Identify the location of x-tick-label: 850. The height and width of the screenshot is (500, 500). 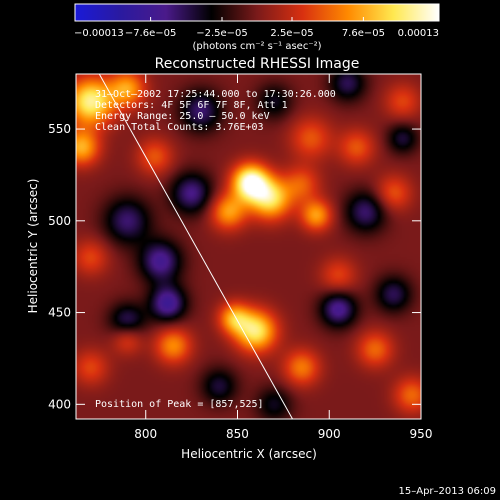
(237, 434).